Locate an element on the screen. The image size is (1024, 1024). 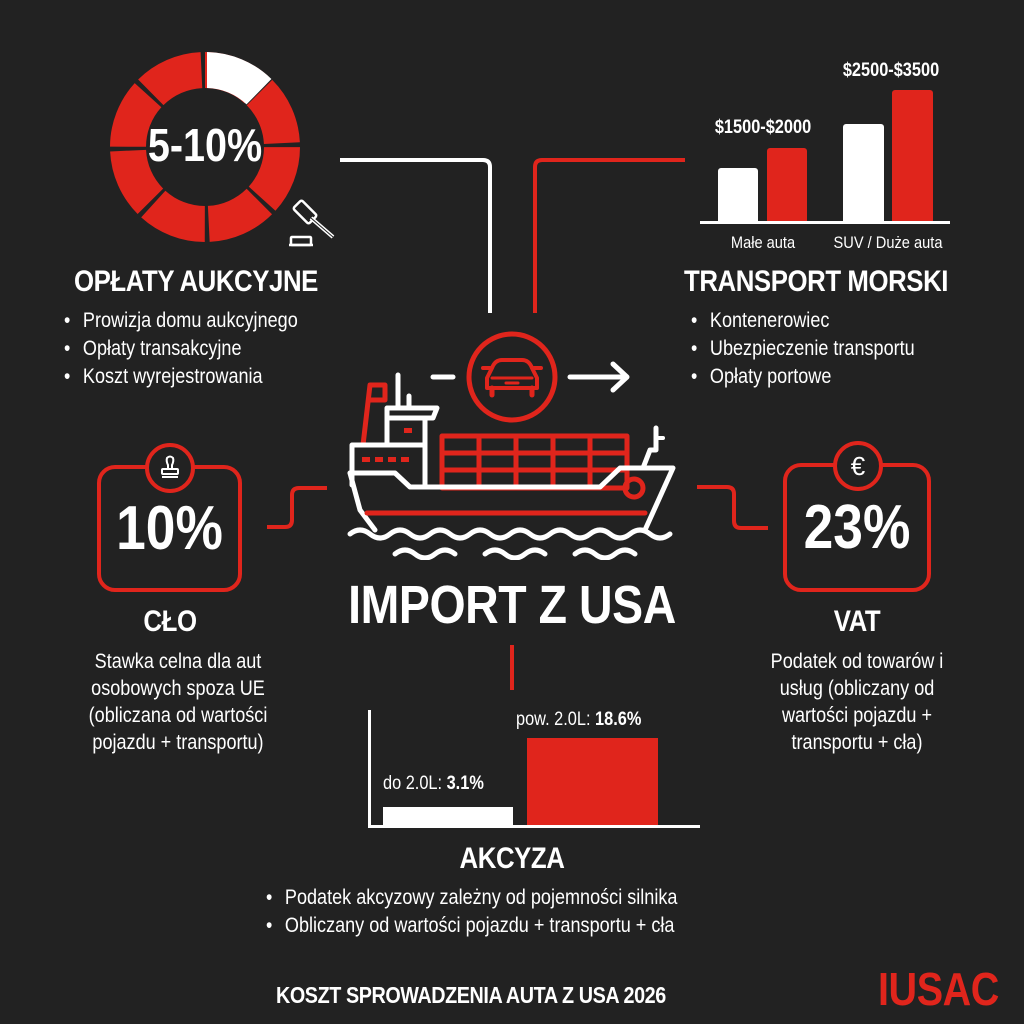
bar-high-label: pow. 2.0L: 18.6% is located at coordinates (579, 719).